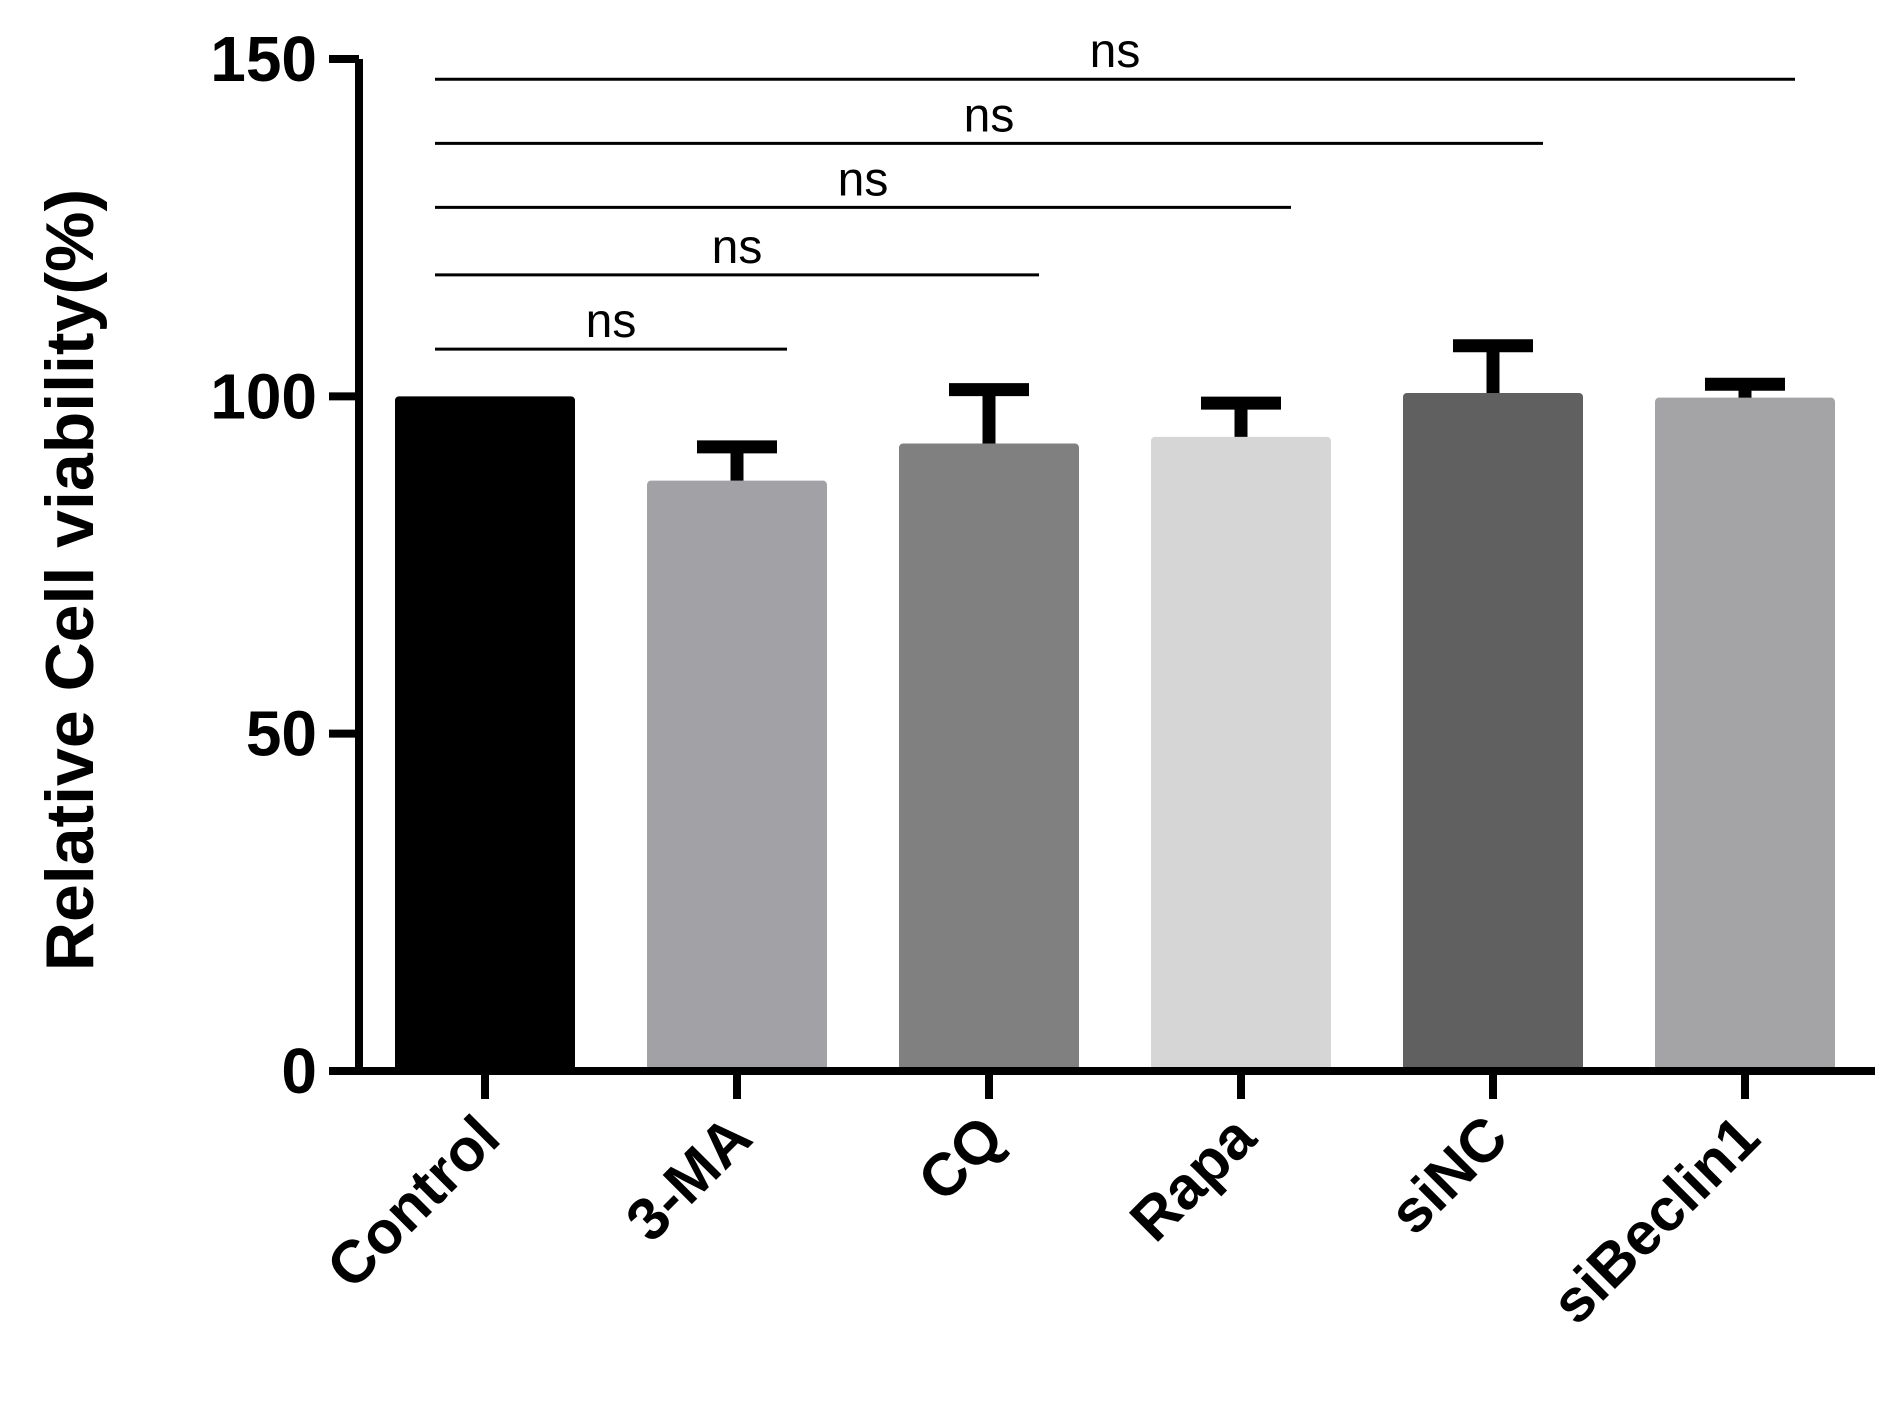  I want to click on bar-3-ma, so click(737, 776).